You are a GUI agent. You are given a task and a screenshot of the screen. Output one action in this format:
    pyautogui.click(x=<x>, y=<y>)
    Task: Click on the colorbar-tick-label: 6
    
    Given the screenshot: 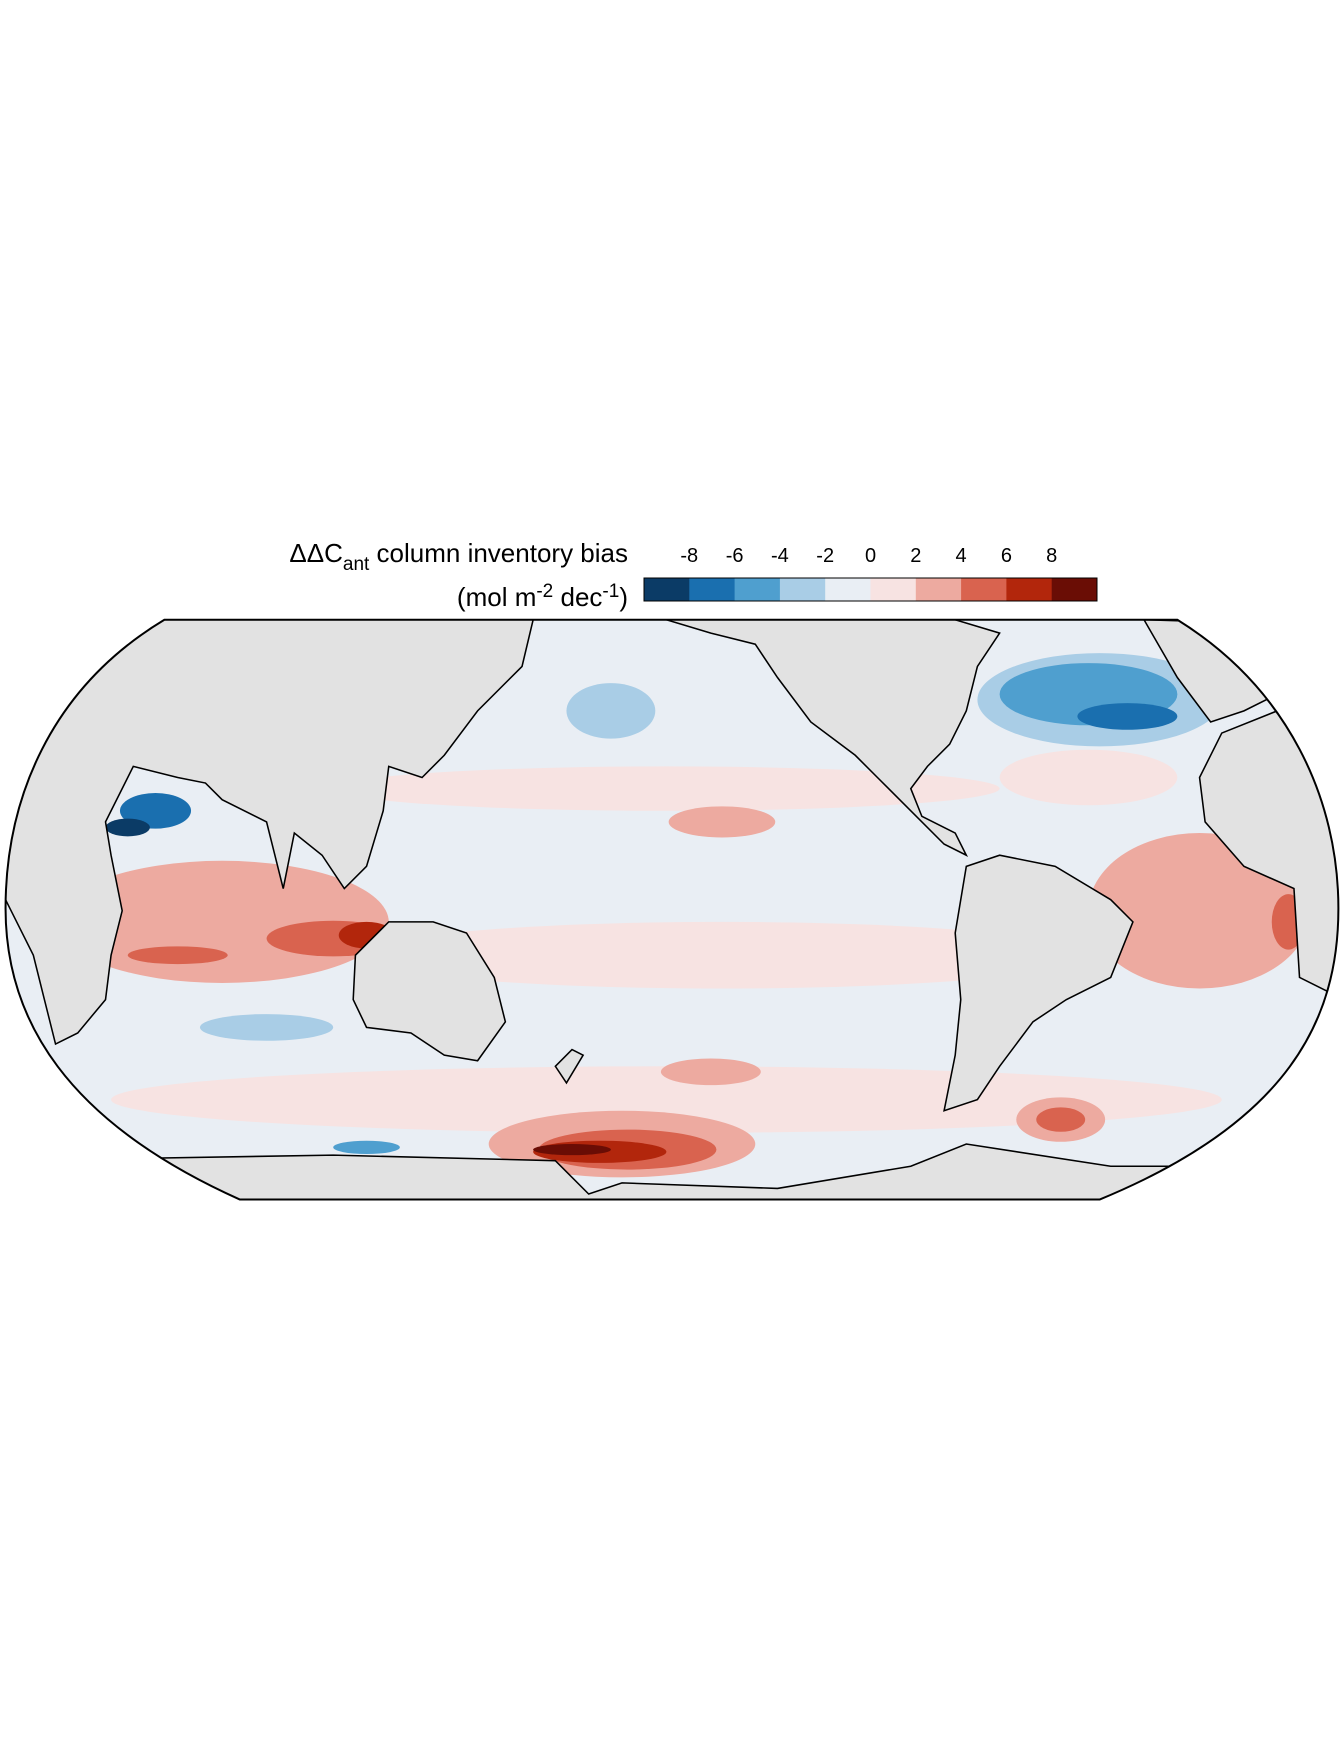 What is the action you would take?
    pyautogui.click(x=1006, y=556)
    